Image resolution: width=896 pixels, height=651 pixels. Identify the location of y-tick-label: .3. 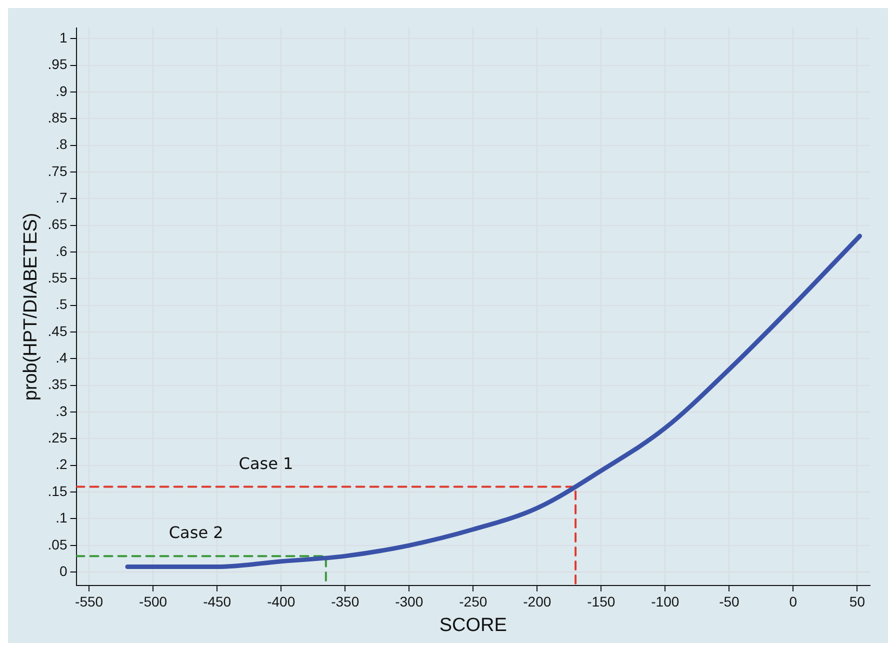
(62, 410).